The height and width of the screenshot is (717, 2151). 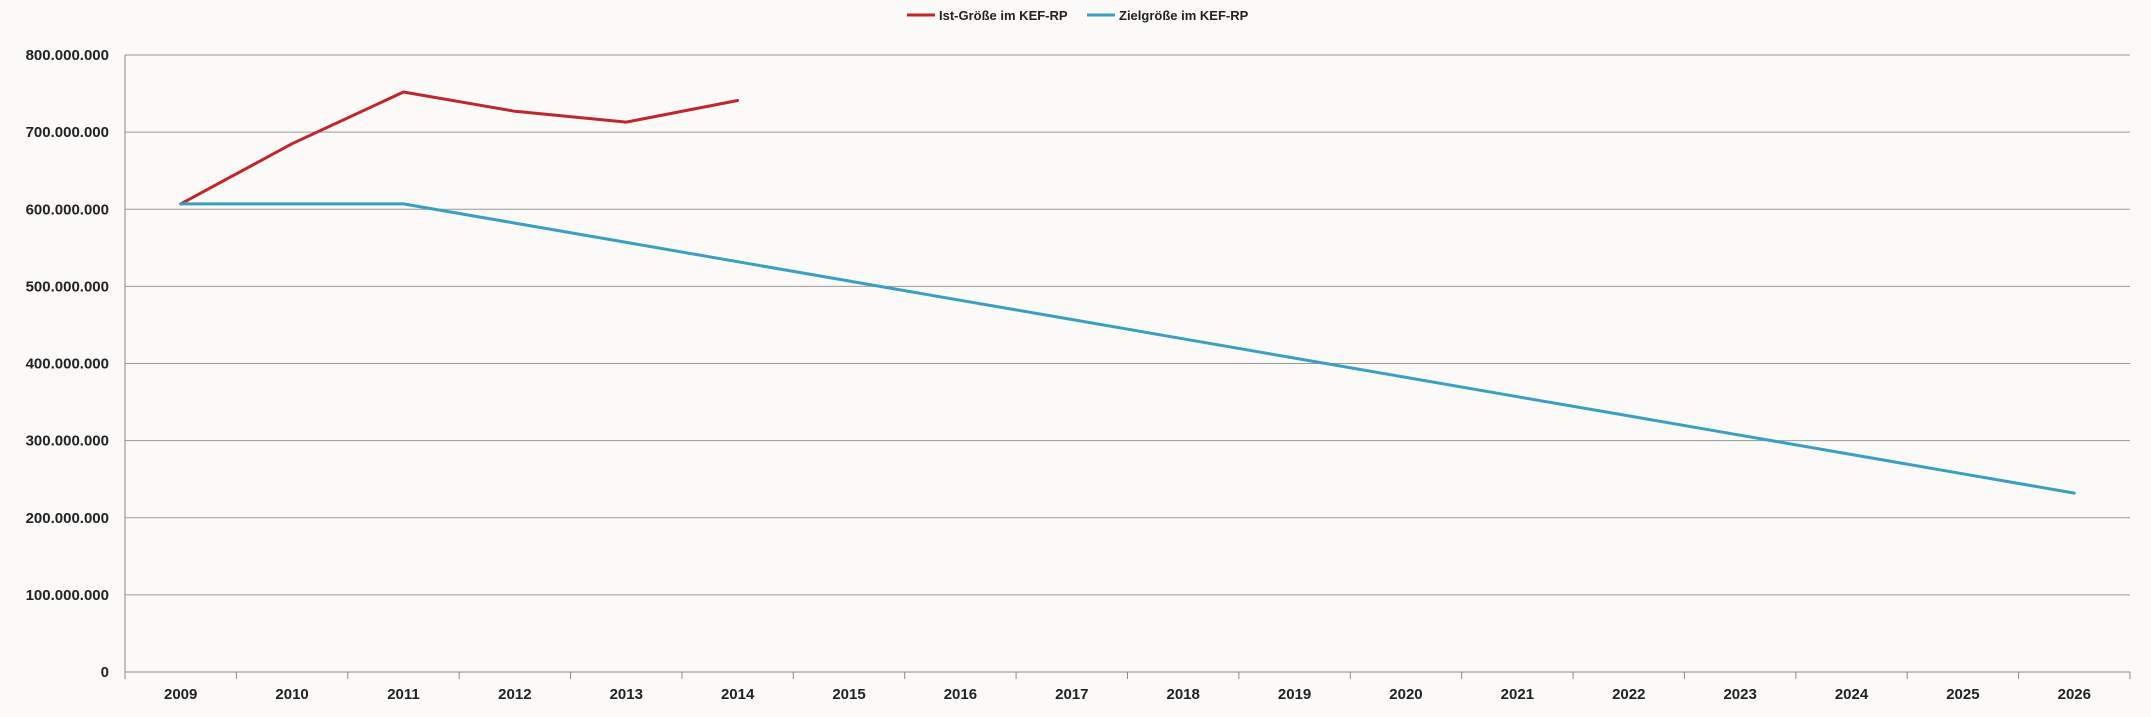 I want to click on y-tick-label: 500.000.000, so click(x=67, y=286).